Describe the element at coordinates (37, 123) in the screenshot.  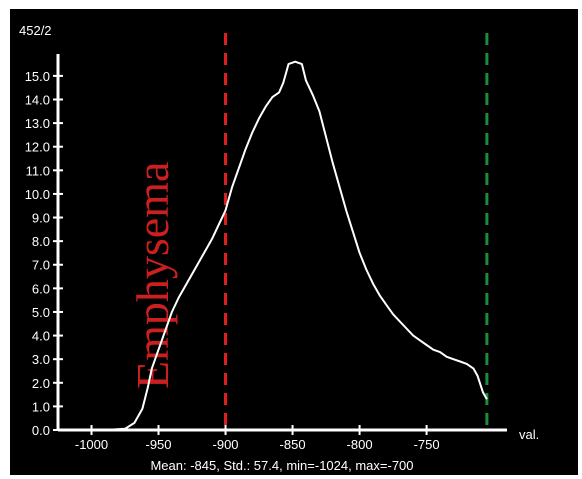
I see `y-tick-label: 13.0` at that location.